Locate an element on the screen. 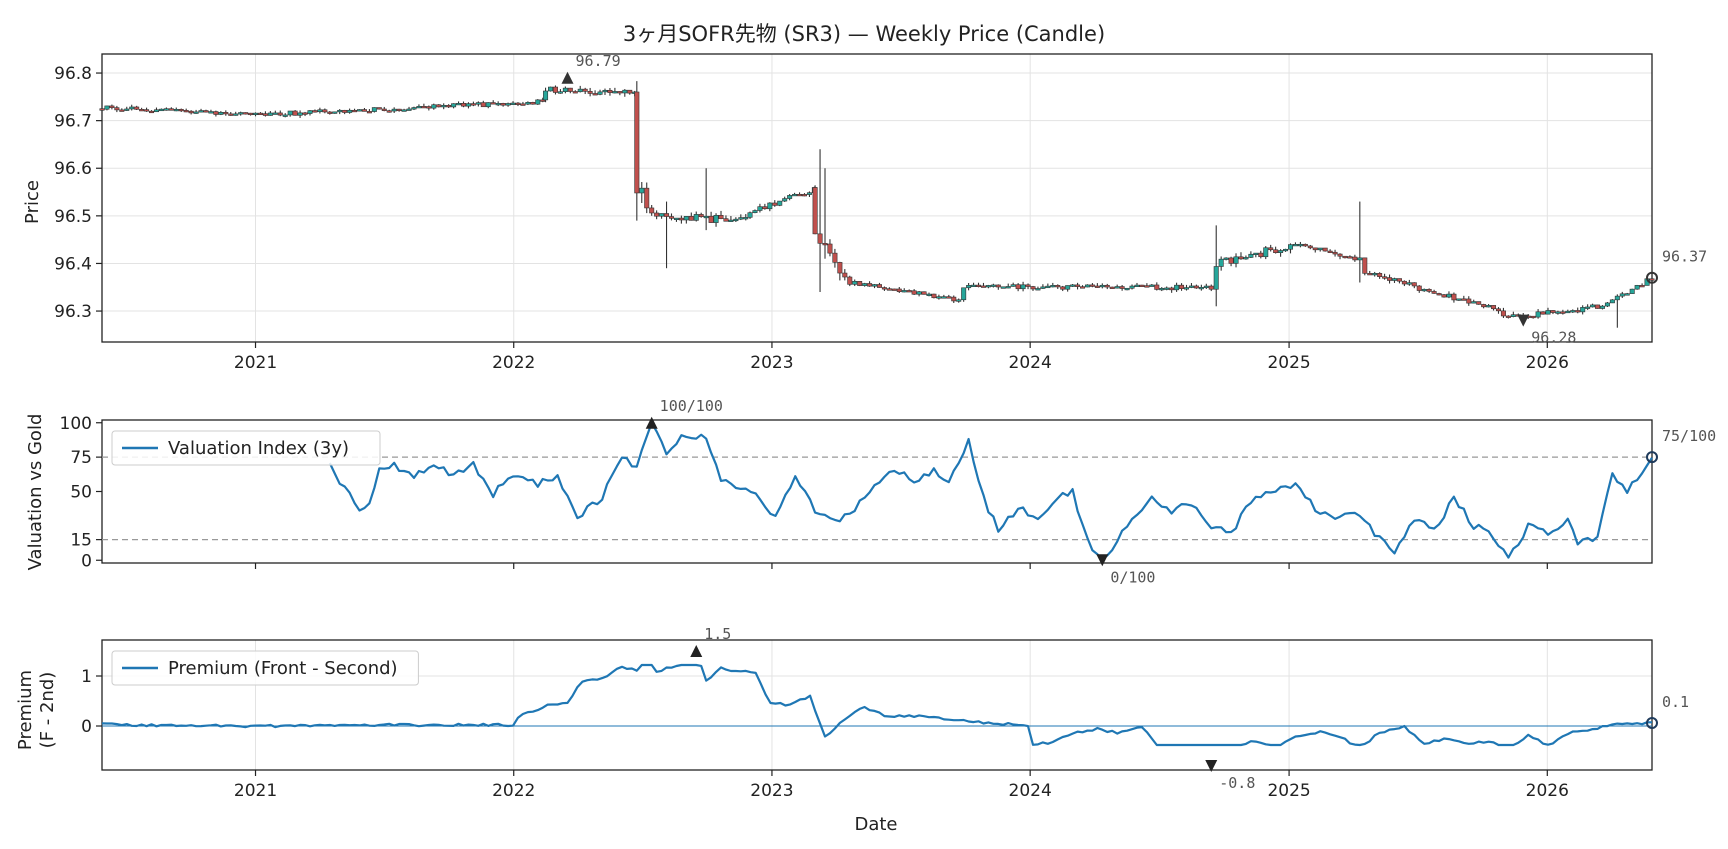  premium-y-axis-label-line: Premium is located at coordinates (25, 710).